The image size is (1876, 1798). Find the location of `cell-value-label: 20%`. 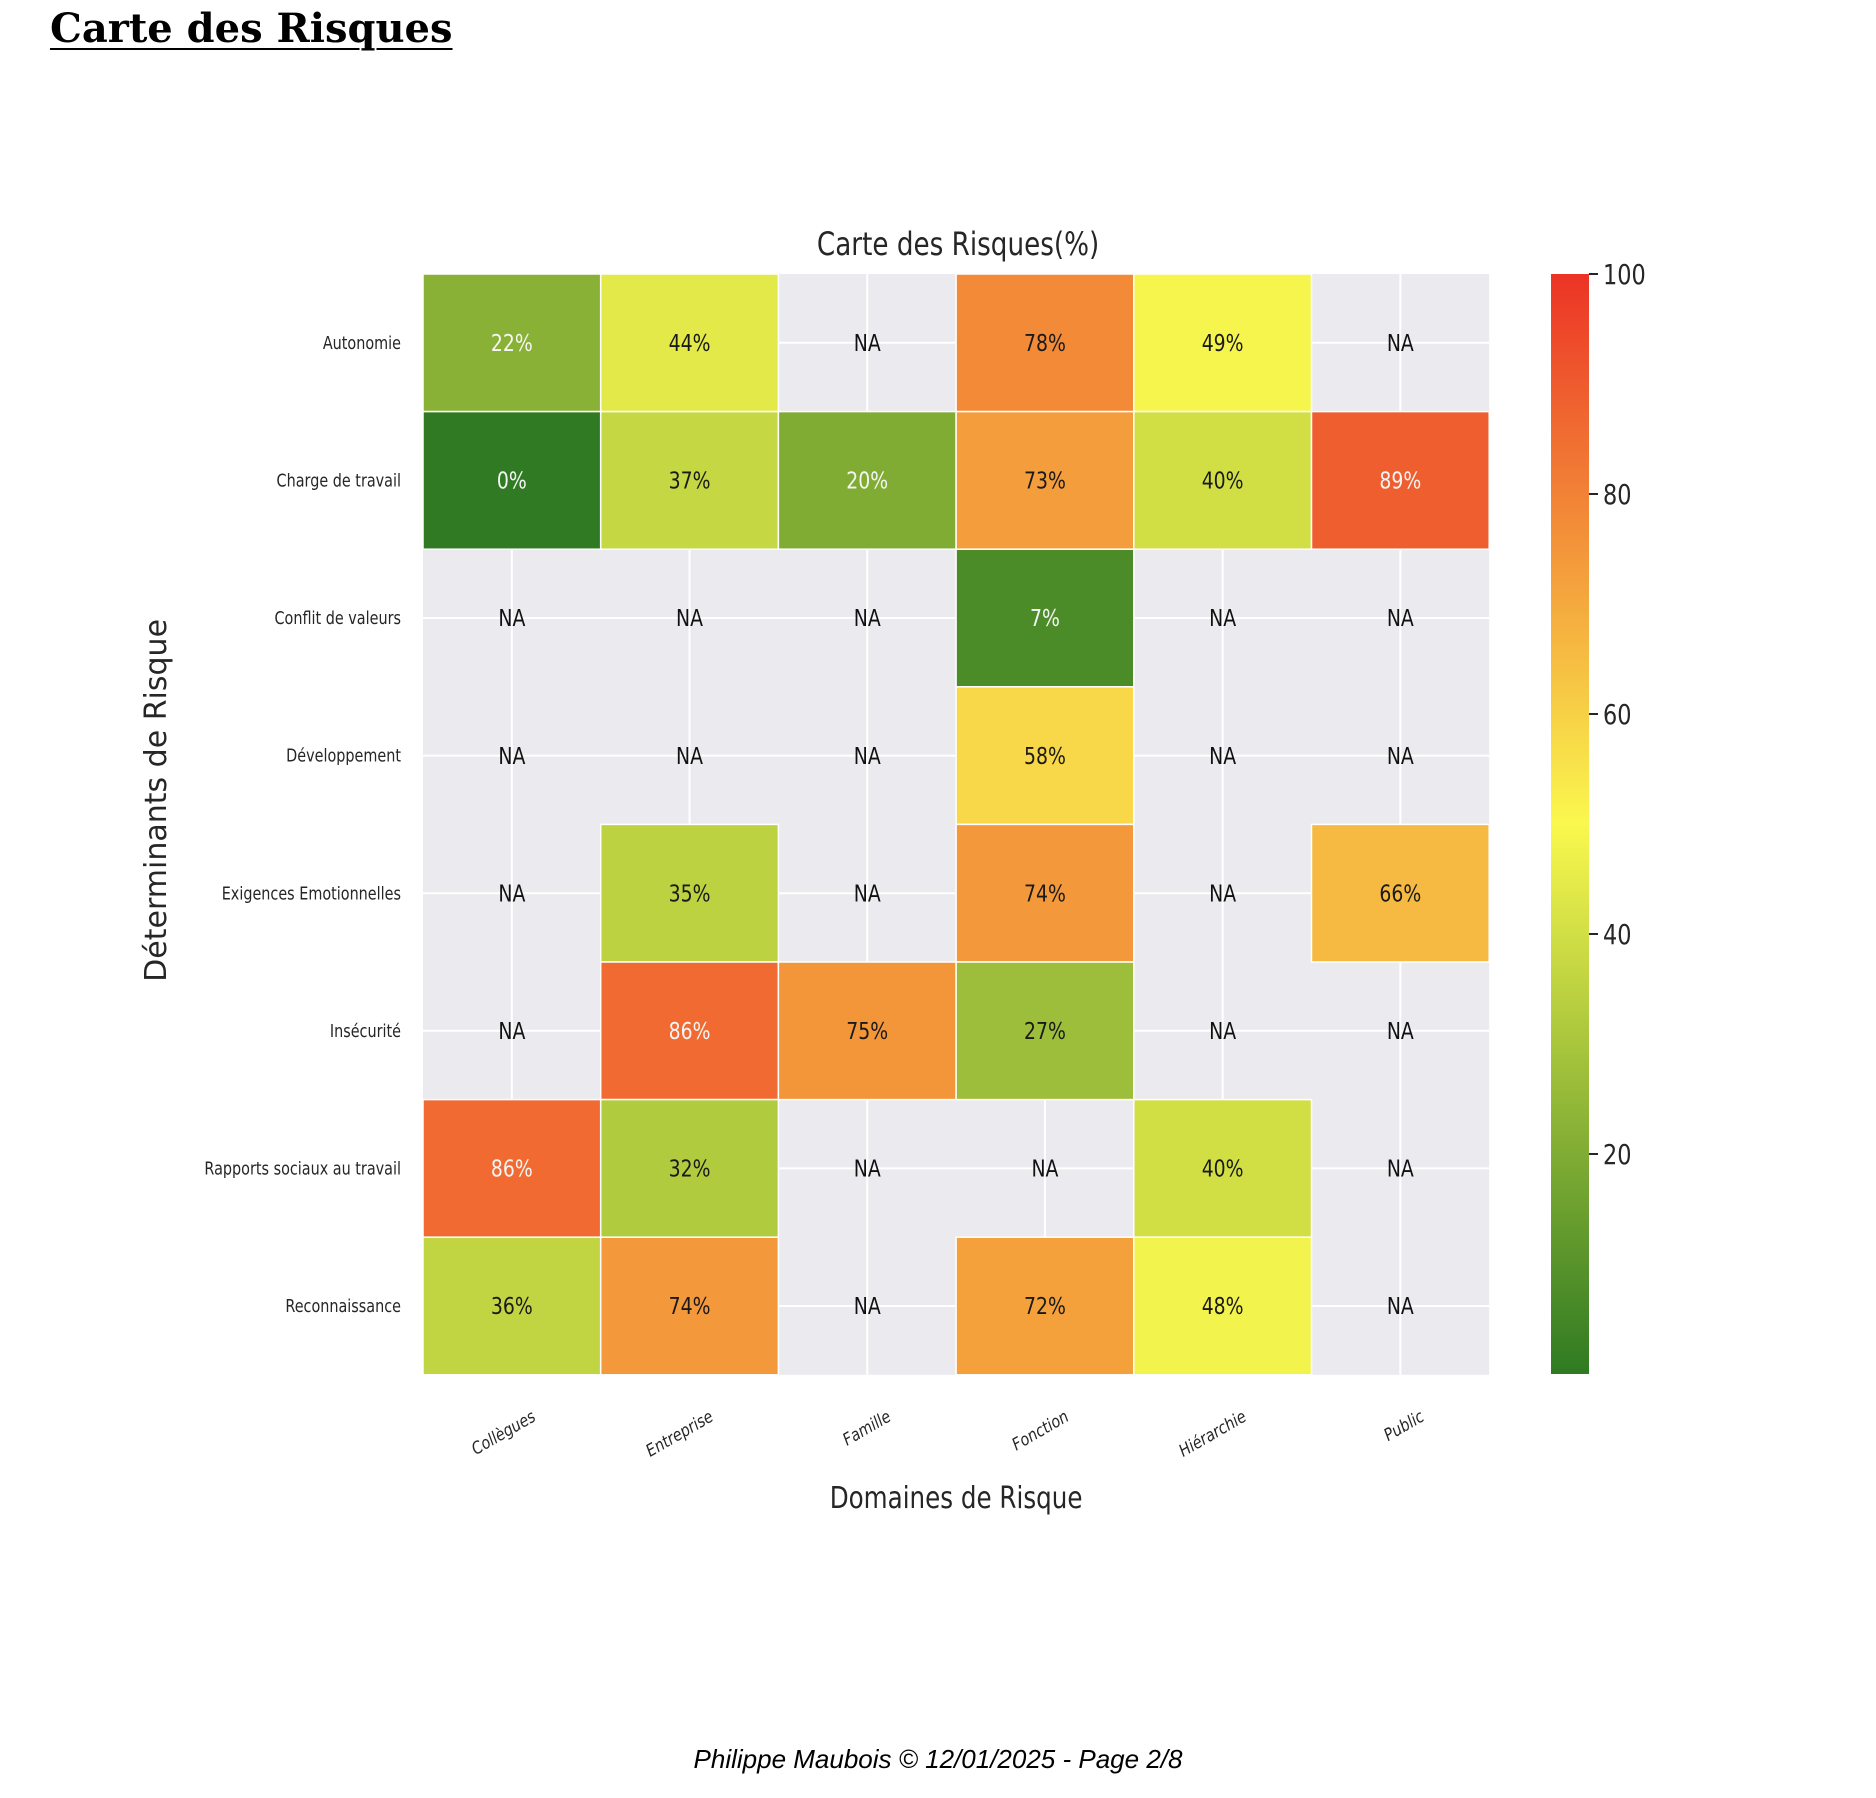

cell-value-label: 20% is located at coordinates (867, 480).